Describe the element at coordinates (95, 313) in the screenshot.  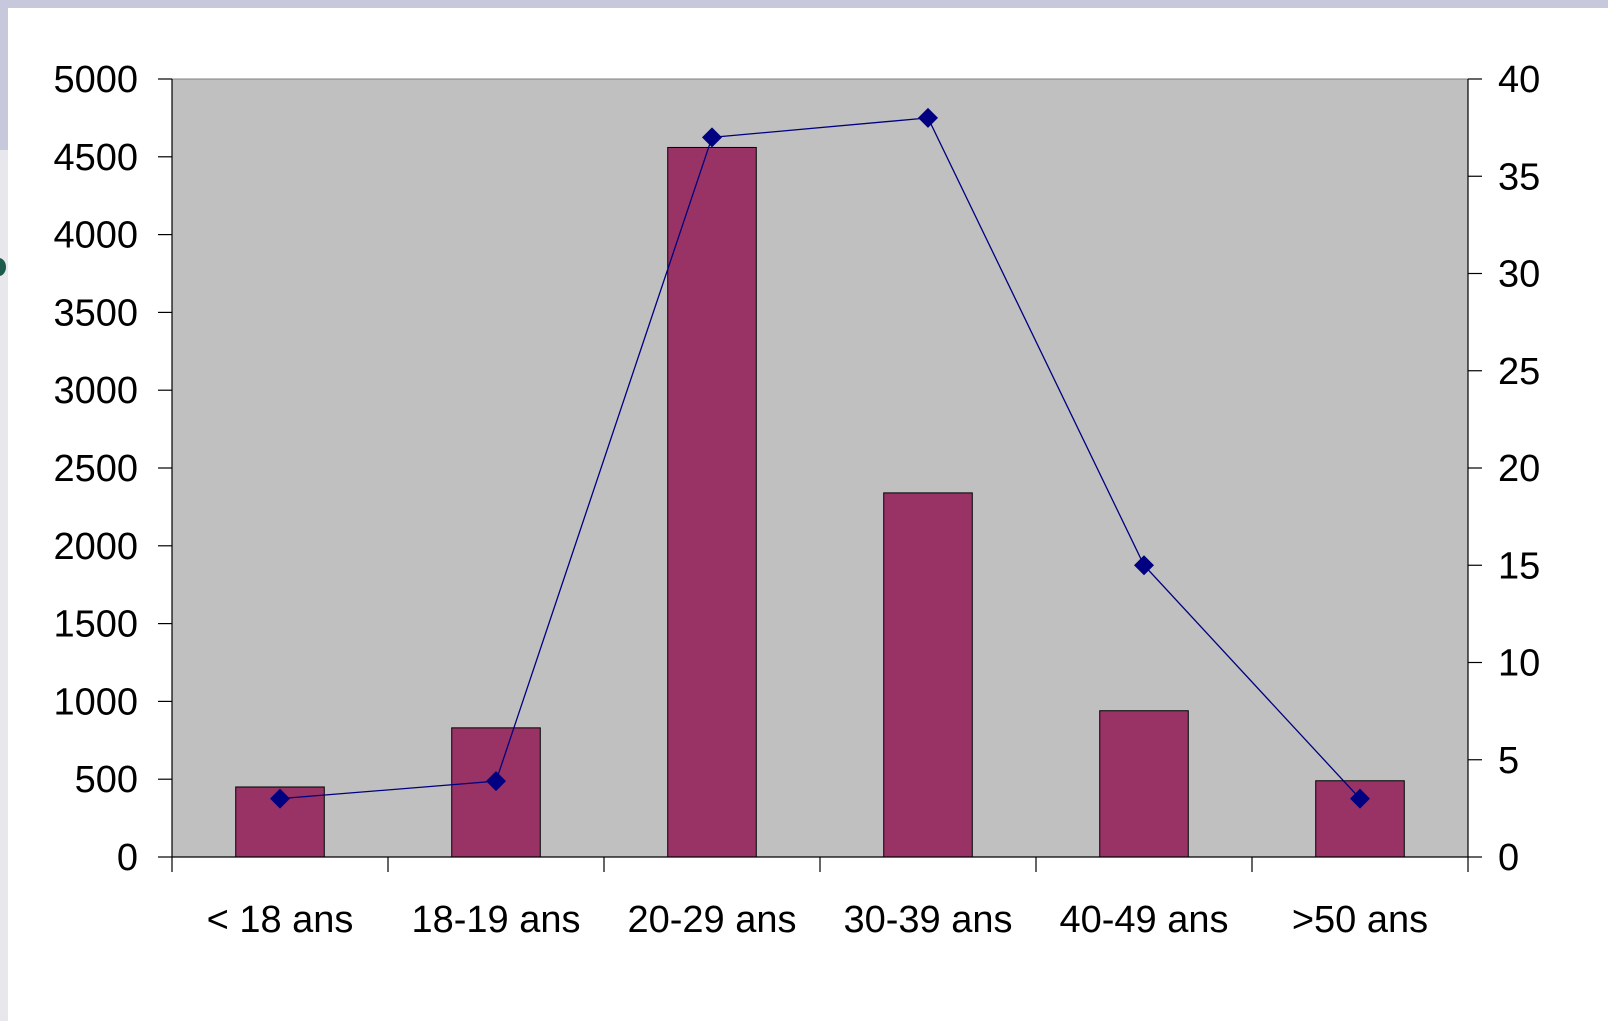
I see `left-tick-label: 3500` at that location.